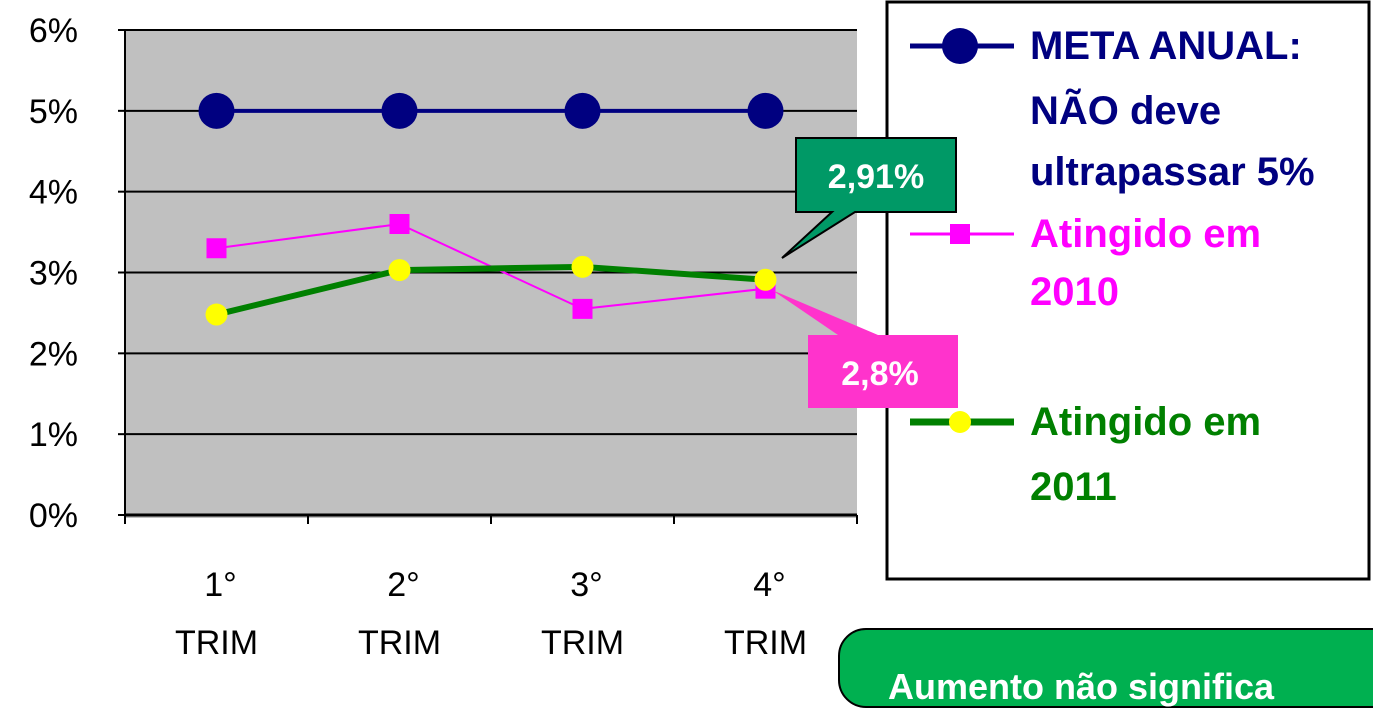 This screenshot has height=708, width=1373. What do you see at coordinates (876, 177) in the screenshot?
I see `callout-2011-label: 2,91%` at bounding box center [876, 177].